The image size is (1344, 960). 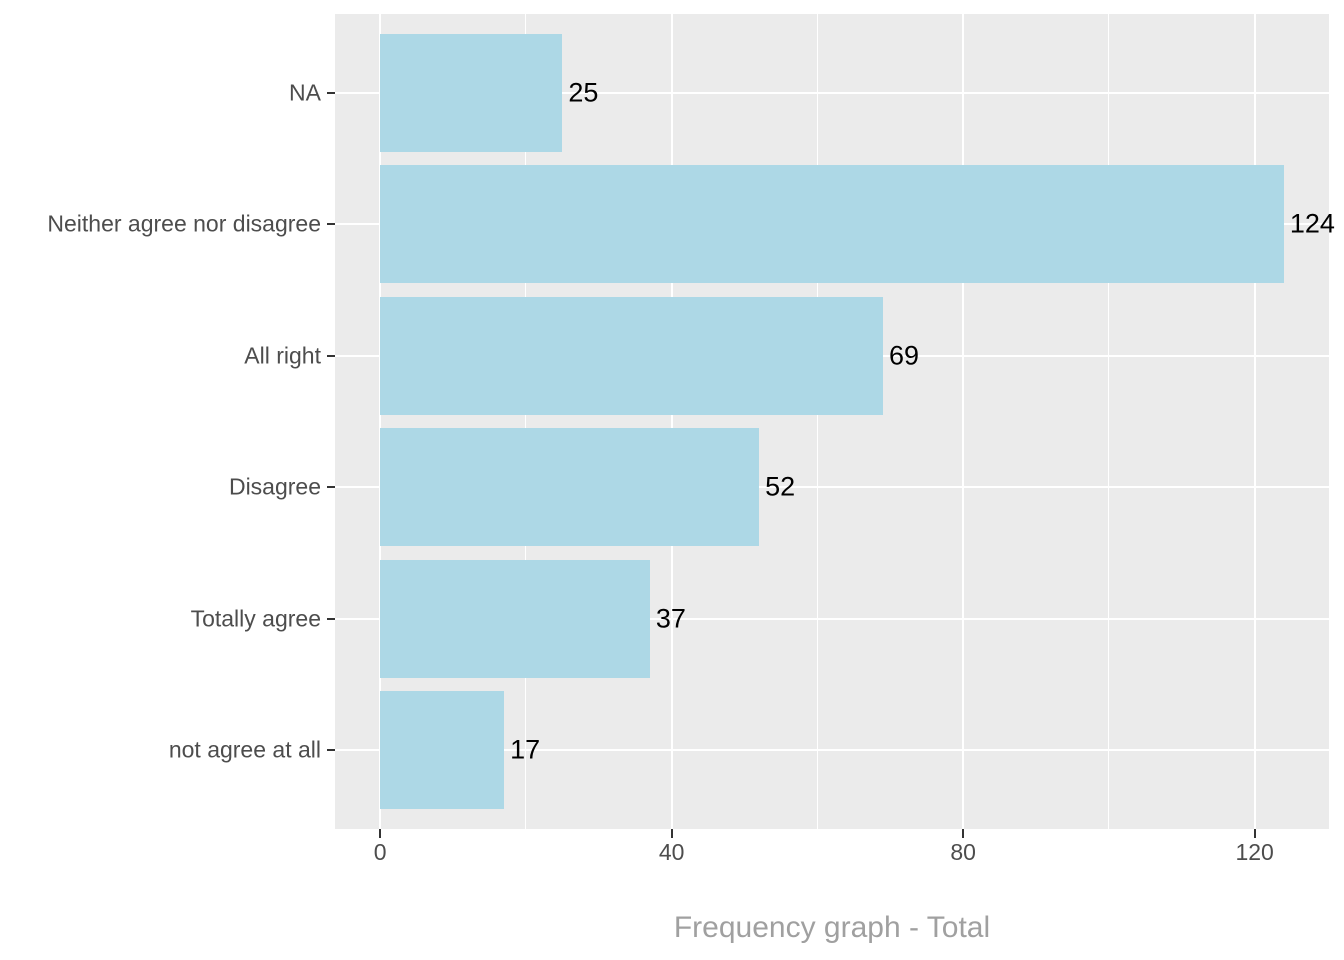 I want to click on y-axis-category-label: All right, so click(x=282, y=355).